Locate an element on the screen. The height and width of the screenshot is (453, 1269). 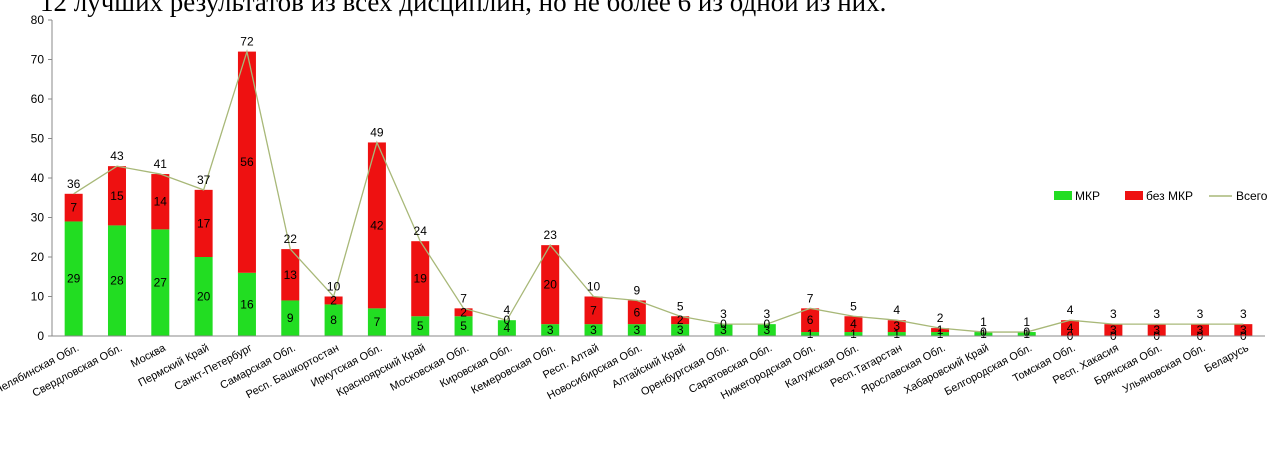
label-bez-mkr: 20 is located at coordinates (551, 285).